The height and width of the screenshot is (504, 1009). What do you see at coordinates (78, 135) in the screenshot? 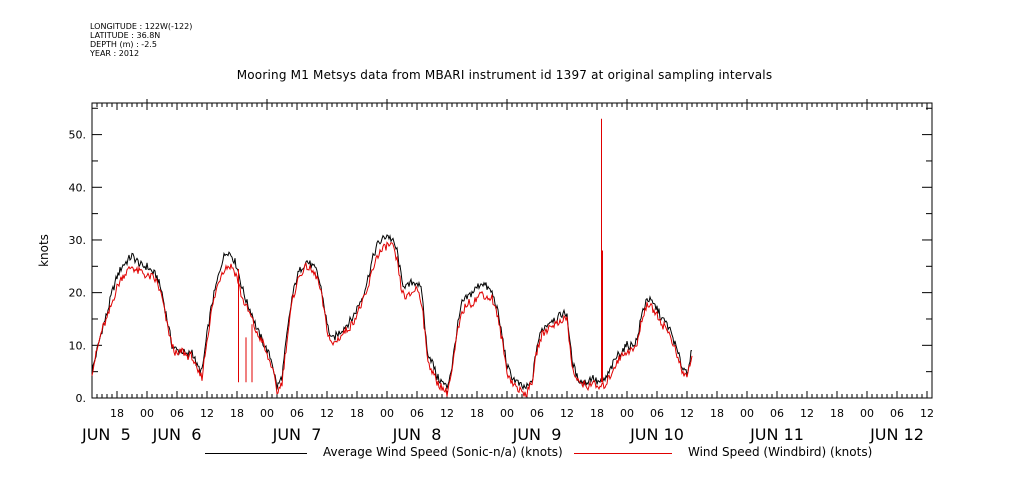
I see `y-tick-label: 50.` at bounding box center [78, 135].